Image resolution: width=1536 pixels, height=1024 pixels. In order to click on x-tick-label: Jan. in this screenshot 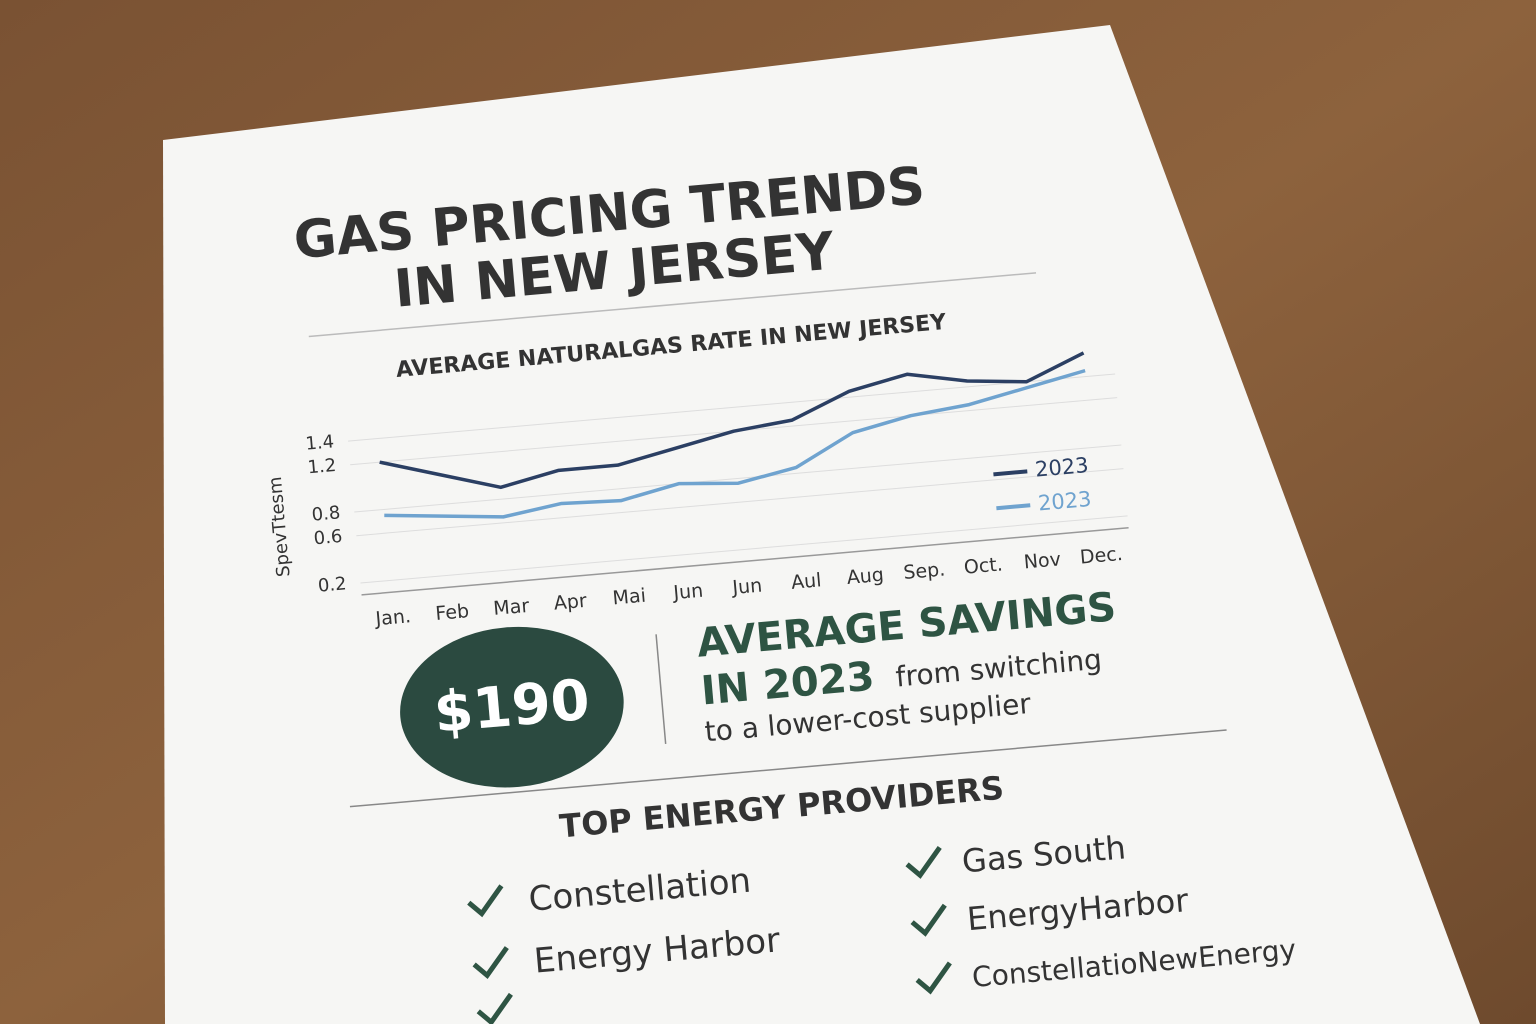, I will do `click(393, 617)`.